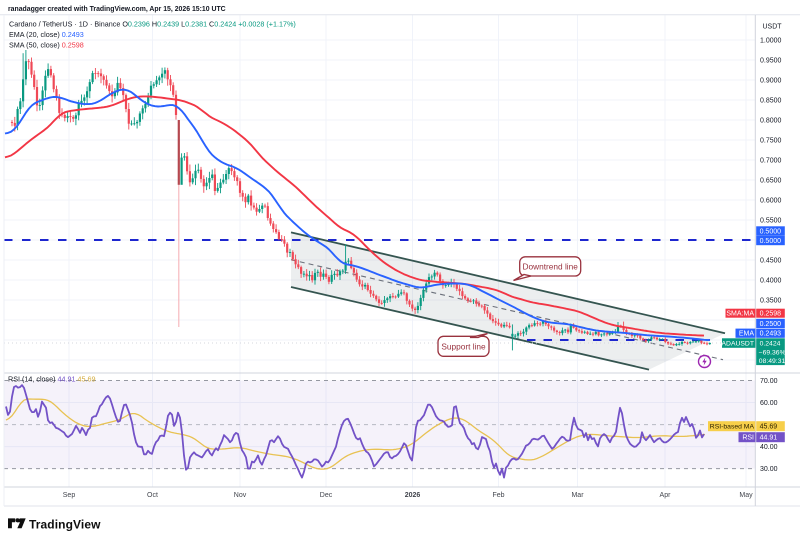 This screenshot has width=800, height=541. Describe the element at coordinates (771, 121) in the screenshot. I see `svg-text: 0.8000` at that location.